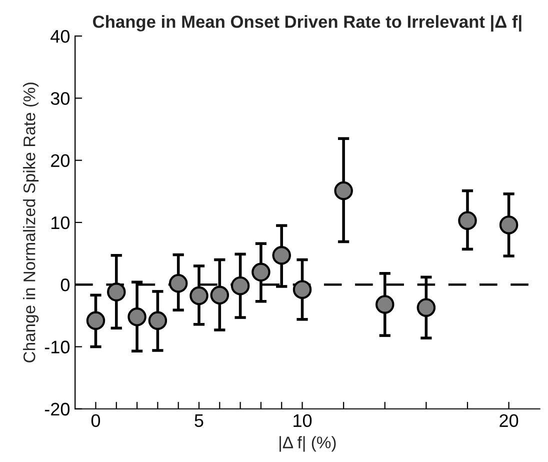  Describe the element at coordinates (509, 420) in the screenshot. I see `x-tick-label: 20` at that location.